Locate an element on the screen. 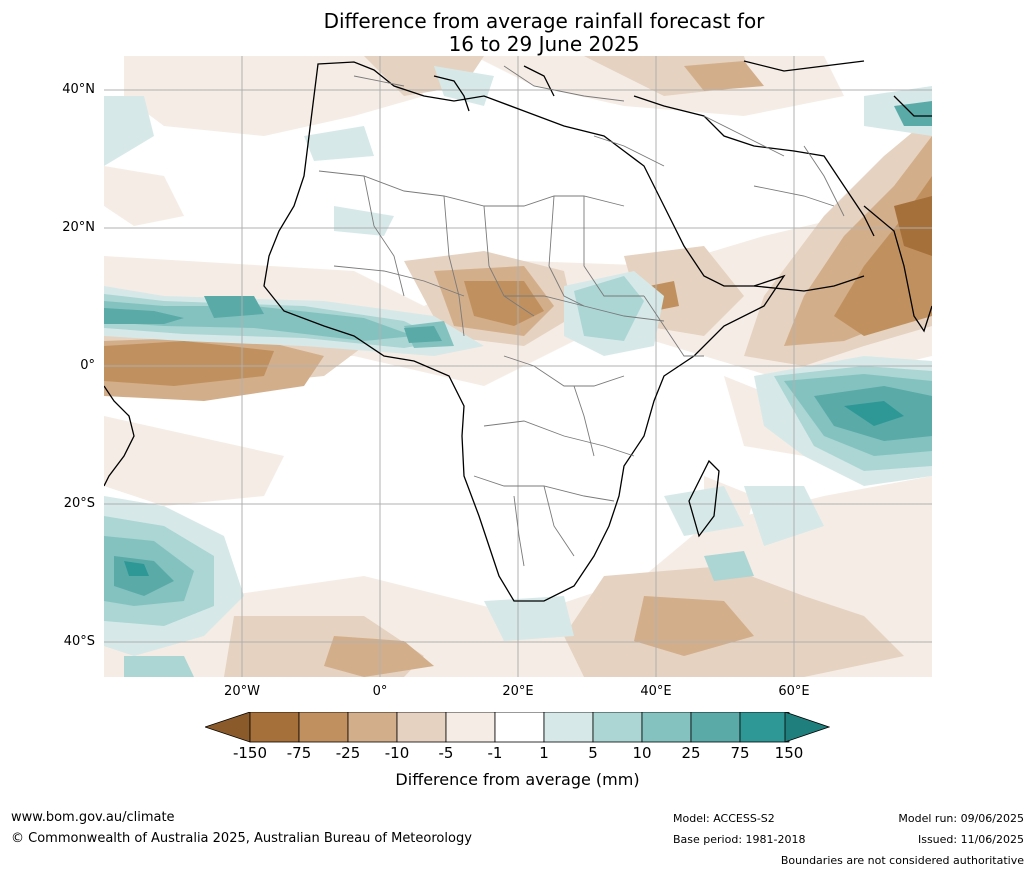  lon-label-20e: 20°E is located at coordinates (518, 691).